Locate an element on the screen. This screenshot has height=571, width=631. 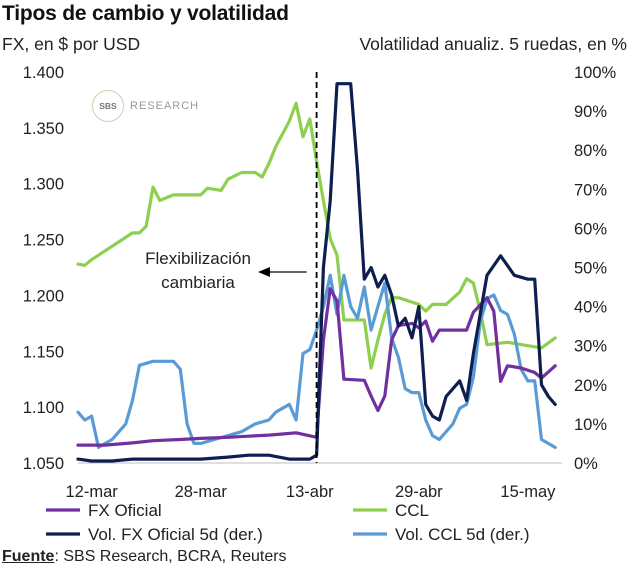
right-tick-label: 70% is located at coordinates (590, 190).